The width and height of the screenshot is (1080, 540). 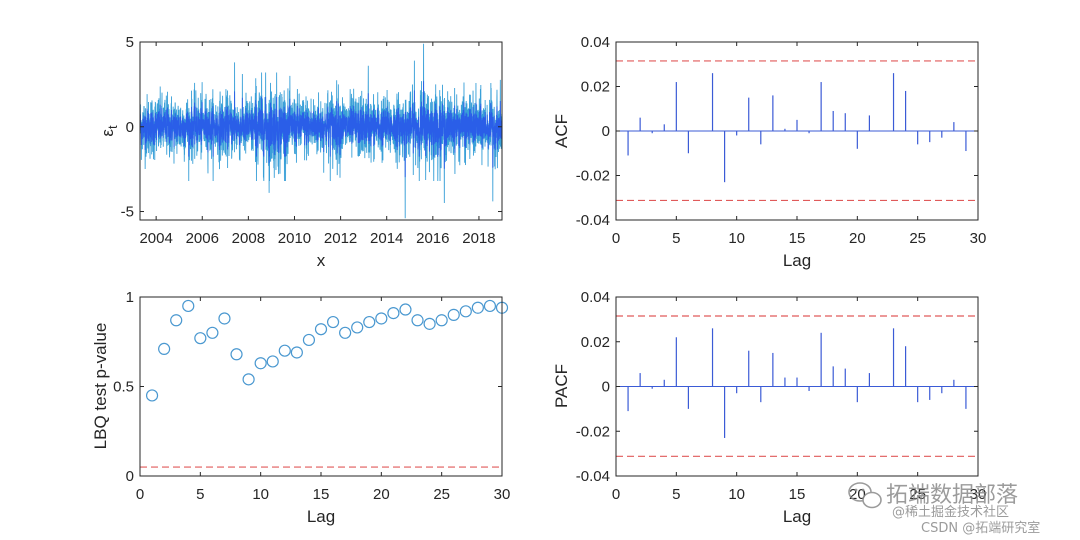 What do you see at coordinates (595, 297) in the screenshot?
I see `pacf-y-tick-label: 0.04` at bounding box center [595, 297].